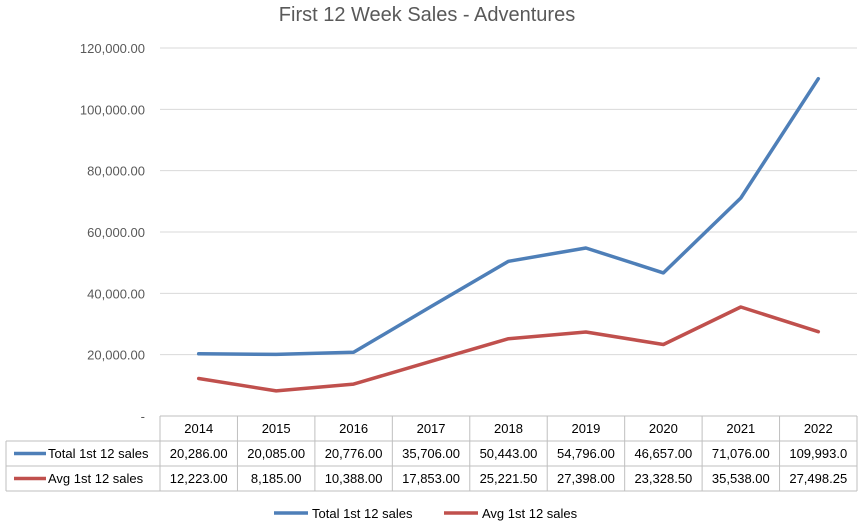 This screenshot has width=866, height=531. What do you see at coordinates (116, 171) in the screenshot?
I see `y-tick-label: 80,000.00` at bounding box center [116, 171].